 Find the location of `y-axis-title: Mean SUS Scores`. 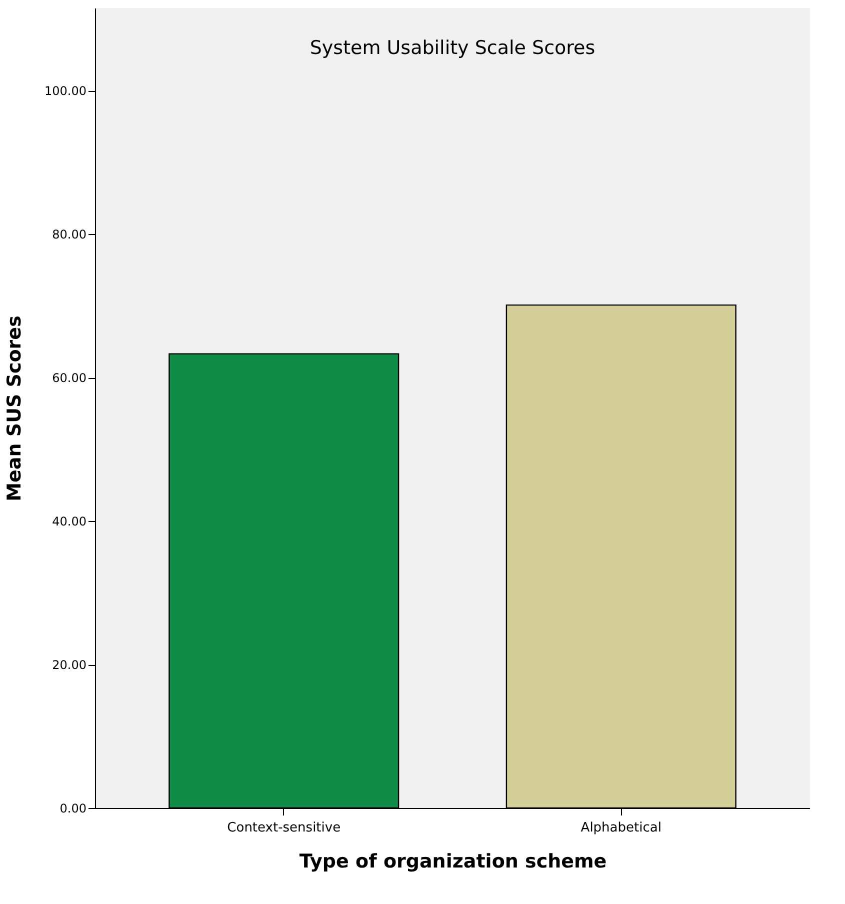

y-axis-title: Mean SUS Scores is located at coordinates (15, 409).